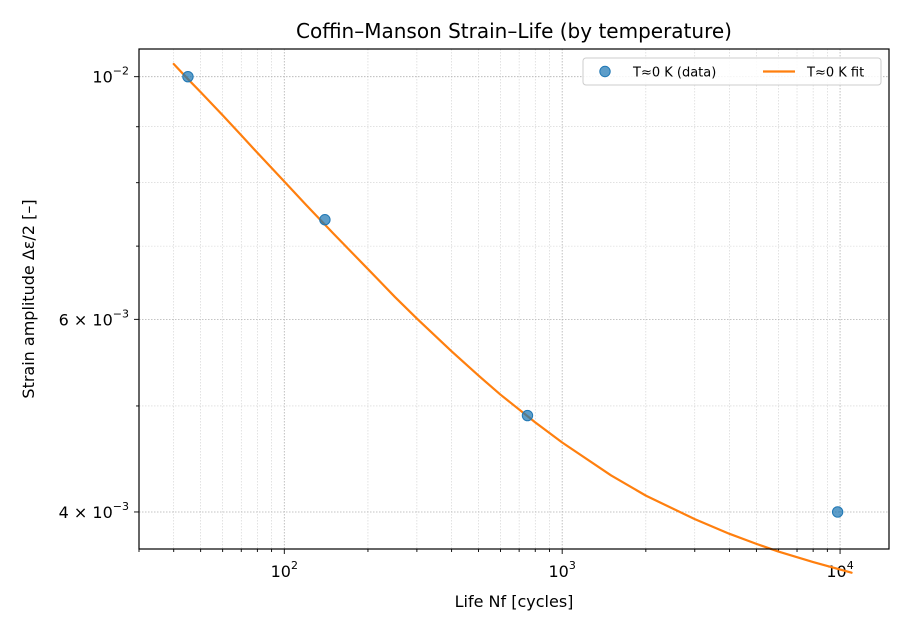 This screenshot has width=910, height=630. What do you see at coordinates (94, 318) in the screenshot?
I see `y-tick-label: 6 × 10⁻³` at bounding box center [94, 318].